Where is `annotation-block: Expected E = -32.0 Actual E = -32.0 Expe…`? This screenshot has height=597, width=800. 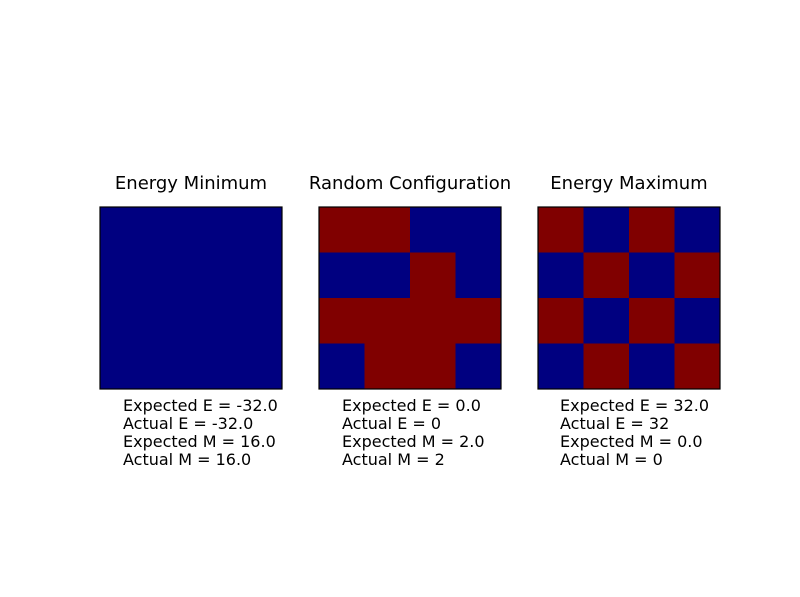 annotation-block: Expected E = -32.0 Actual E = -32.0 Expe… is located at coordinates (200, 433).